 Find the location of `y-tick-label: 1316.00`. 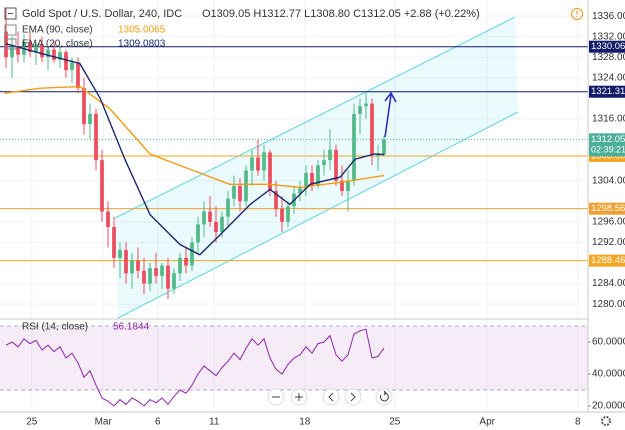

y-tick-label: 1316.00 is located at coordinates (608, 119).